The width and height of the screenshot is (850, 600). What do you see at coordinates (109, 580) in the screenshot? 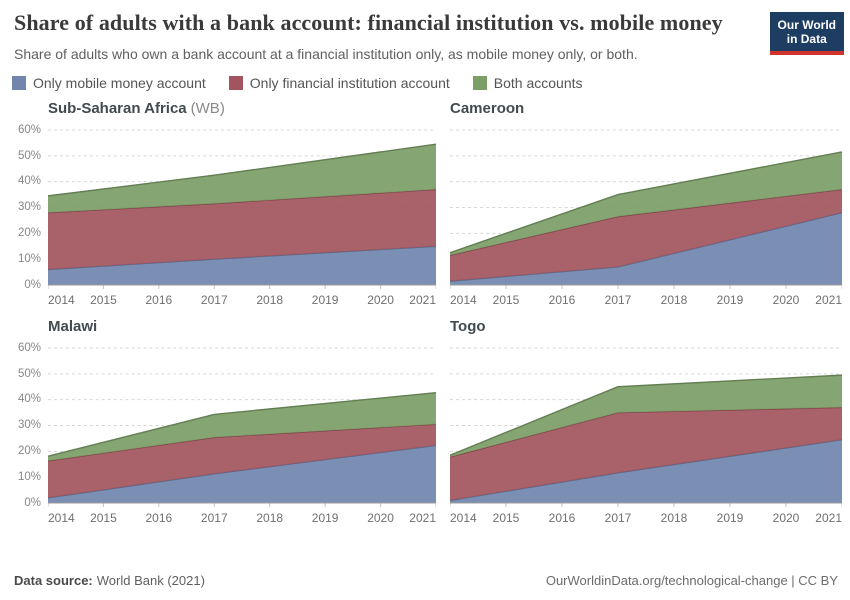
I see `data-source: Data source: World Bank (2021)` at bounding box center [109, 580].